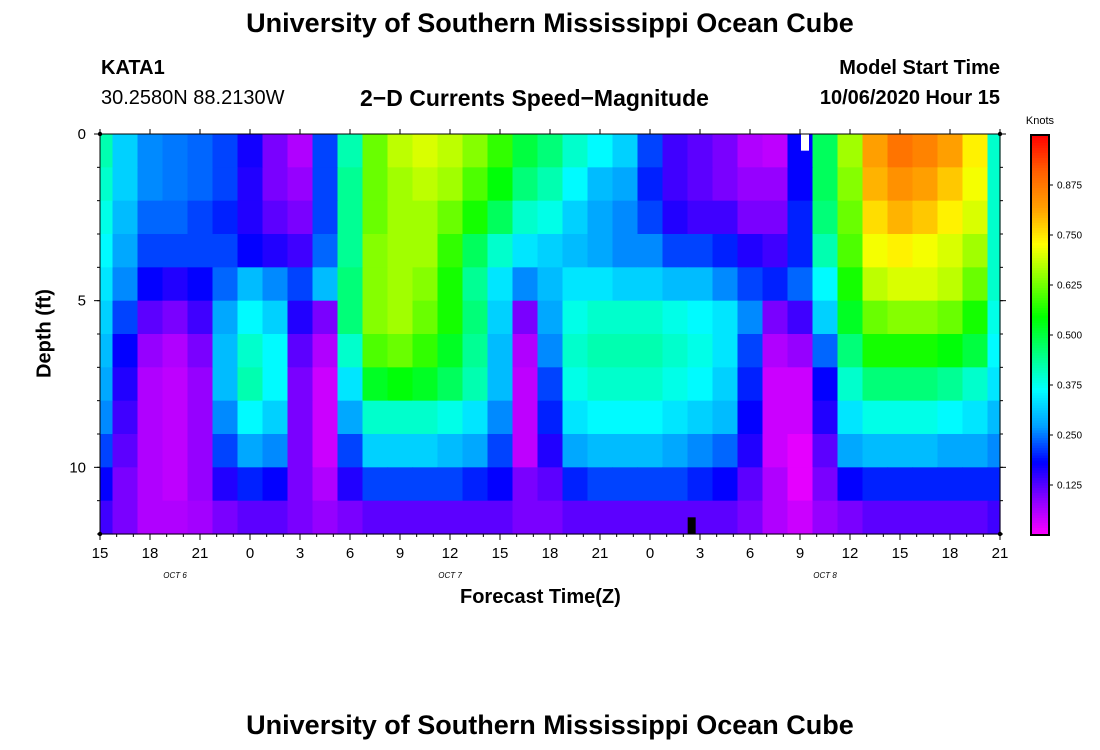 The image size is (1100, 750). I want to click on colorbar-tick-label: 0.875, so click(1069, 186).